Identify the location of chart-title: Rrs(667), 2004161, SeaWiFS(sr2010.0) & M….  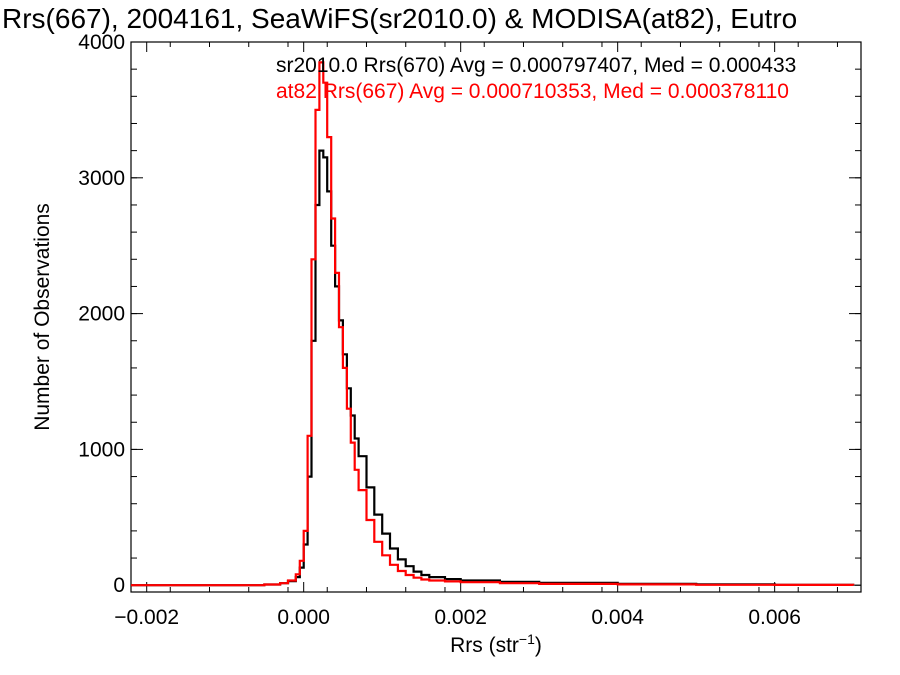
(399, 18).